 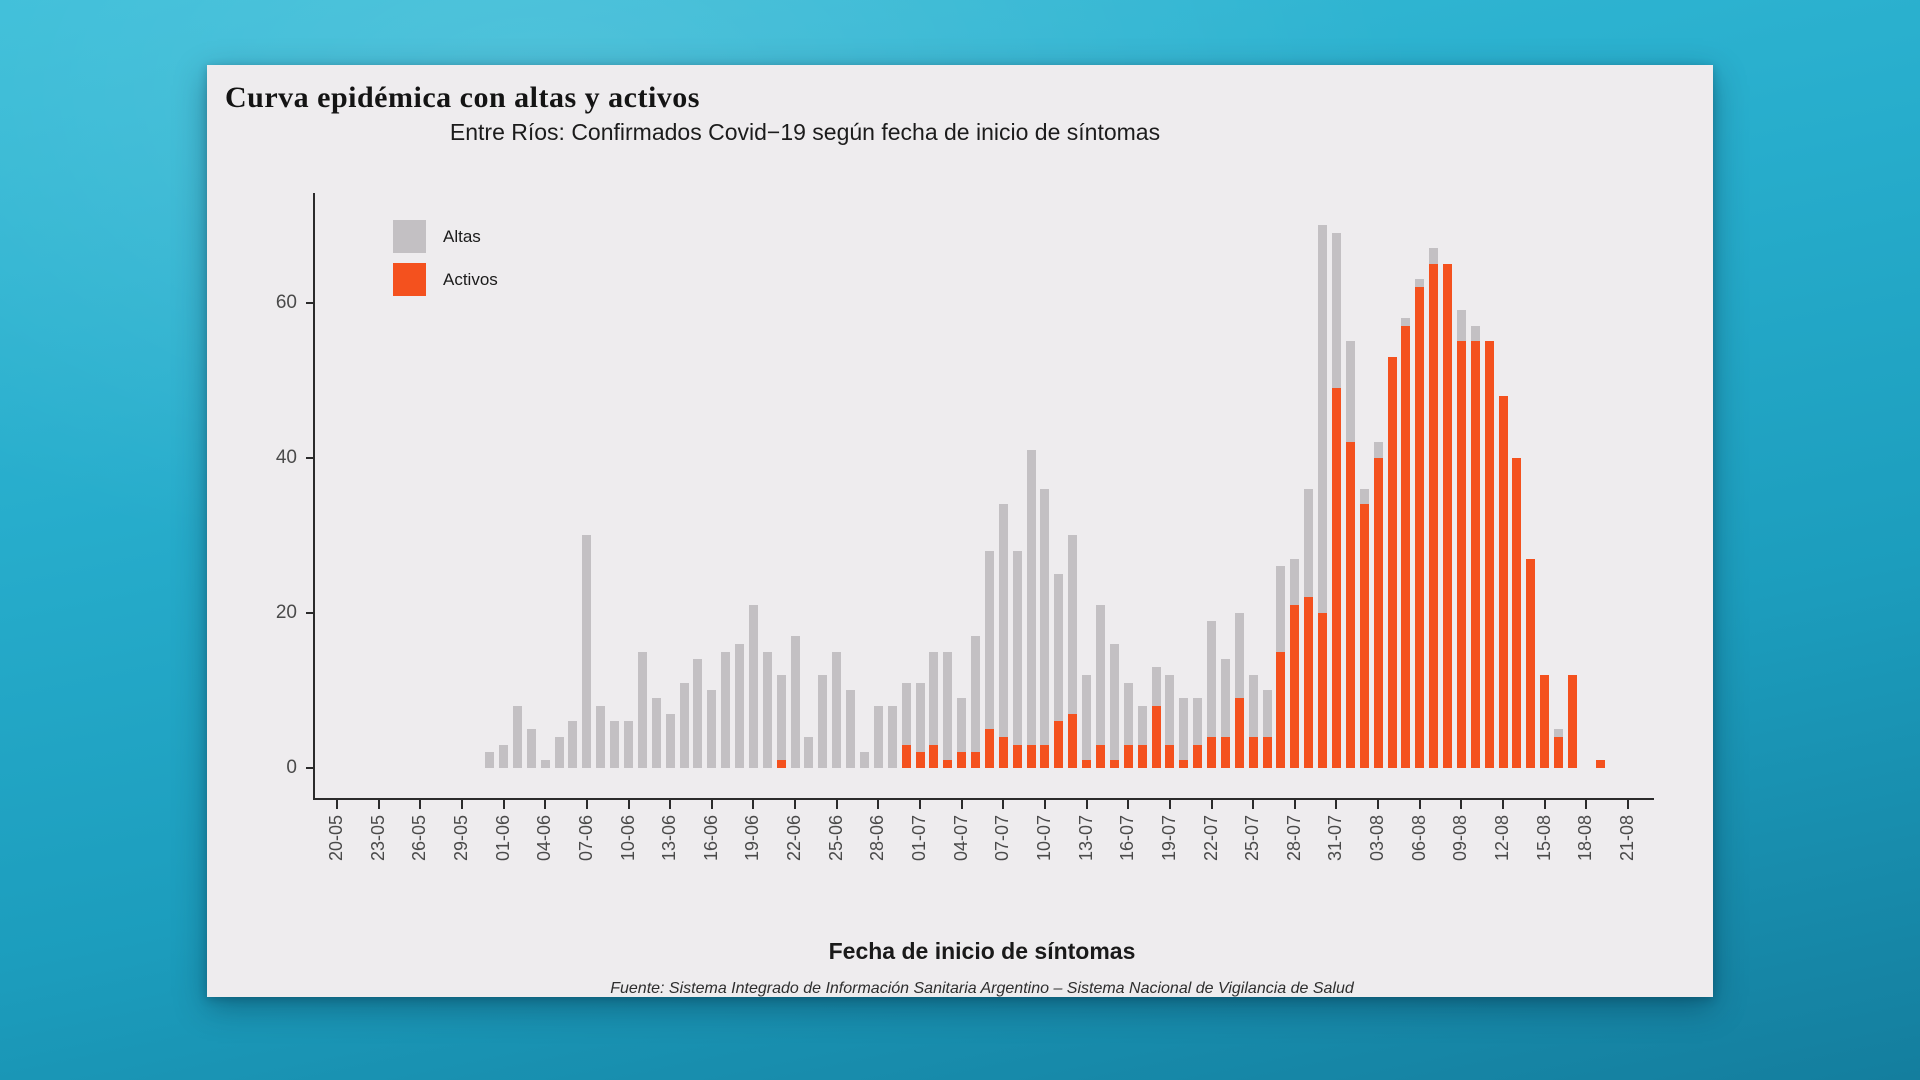 I want to click on legend: Altas Activos, so click(x=445, y=263).